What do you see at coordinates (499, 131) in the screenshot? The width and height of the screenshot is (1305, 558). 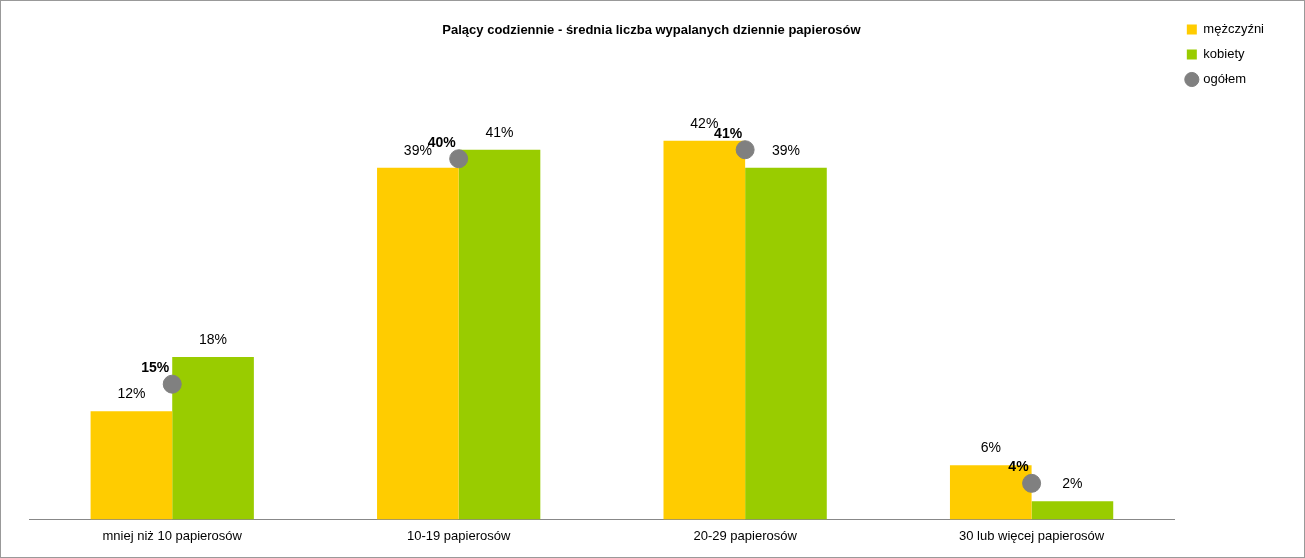 I see `data-label: 41%` at bounding box center [499, 131].